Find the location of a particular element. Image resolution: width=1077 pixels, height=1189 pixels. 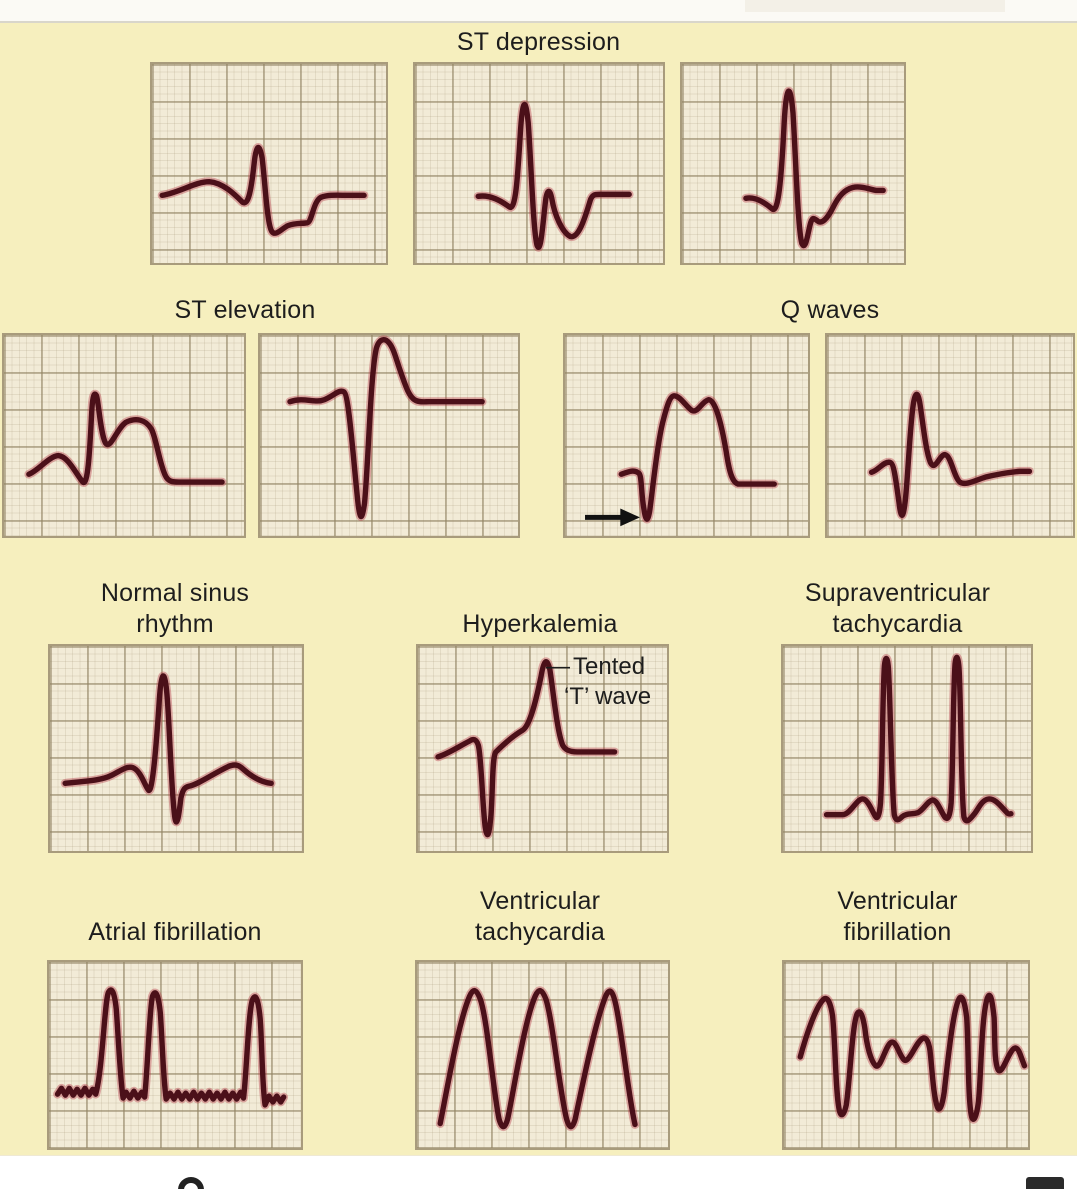

st-depression-label: ST depression is located at coordinates (538, 42).